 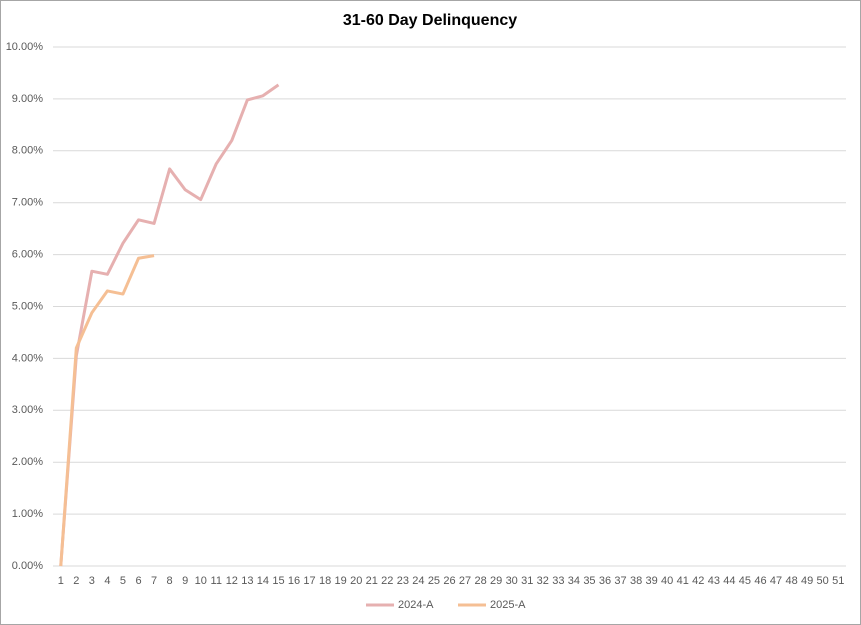 I want to click on y-tick-label: 3.00%, so click(x=27, y=410).